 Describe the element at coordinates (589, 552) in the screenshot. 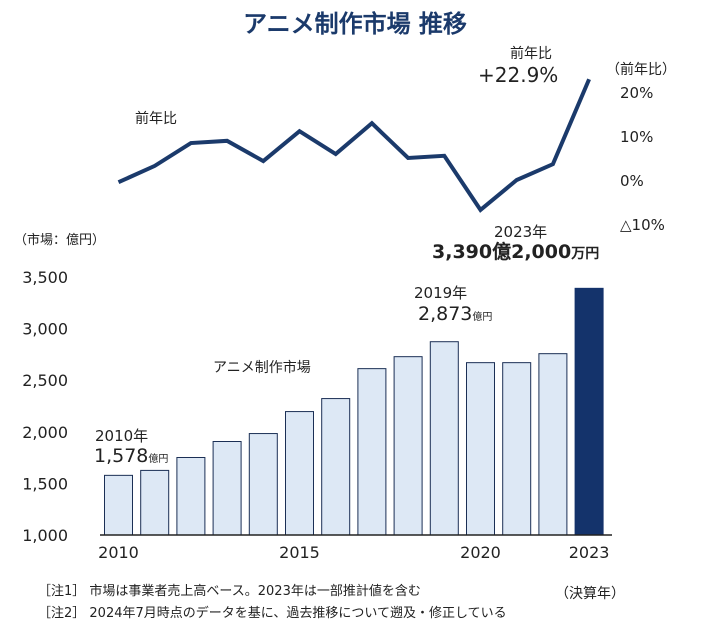

I see `x-tick-label: 2023` at that location.